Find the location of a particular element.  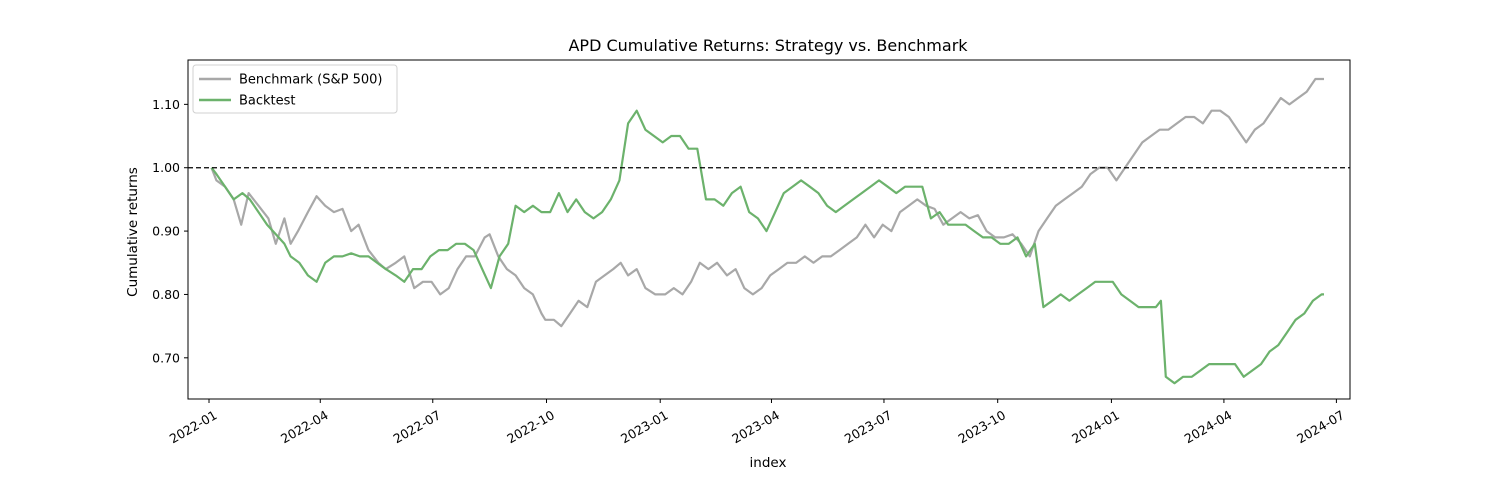

y-tick-label: 1.10 is located at coordinates (166, 104).